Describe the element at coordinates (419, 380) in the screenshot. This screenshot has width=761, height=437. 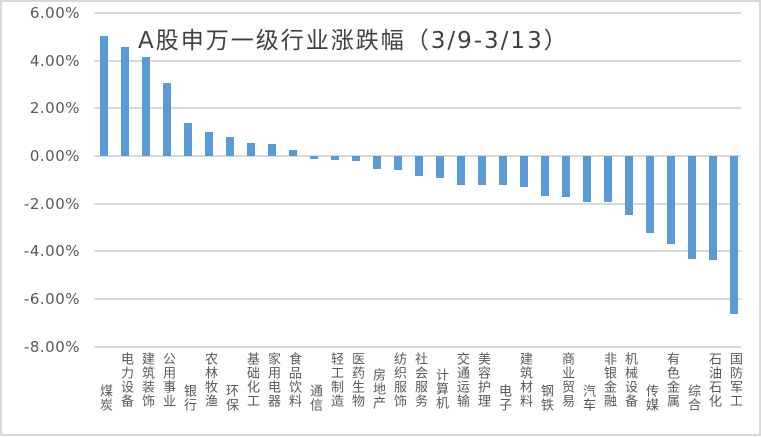
I see `x-axis-category-label: 社会服务` at that location.